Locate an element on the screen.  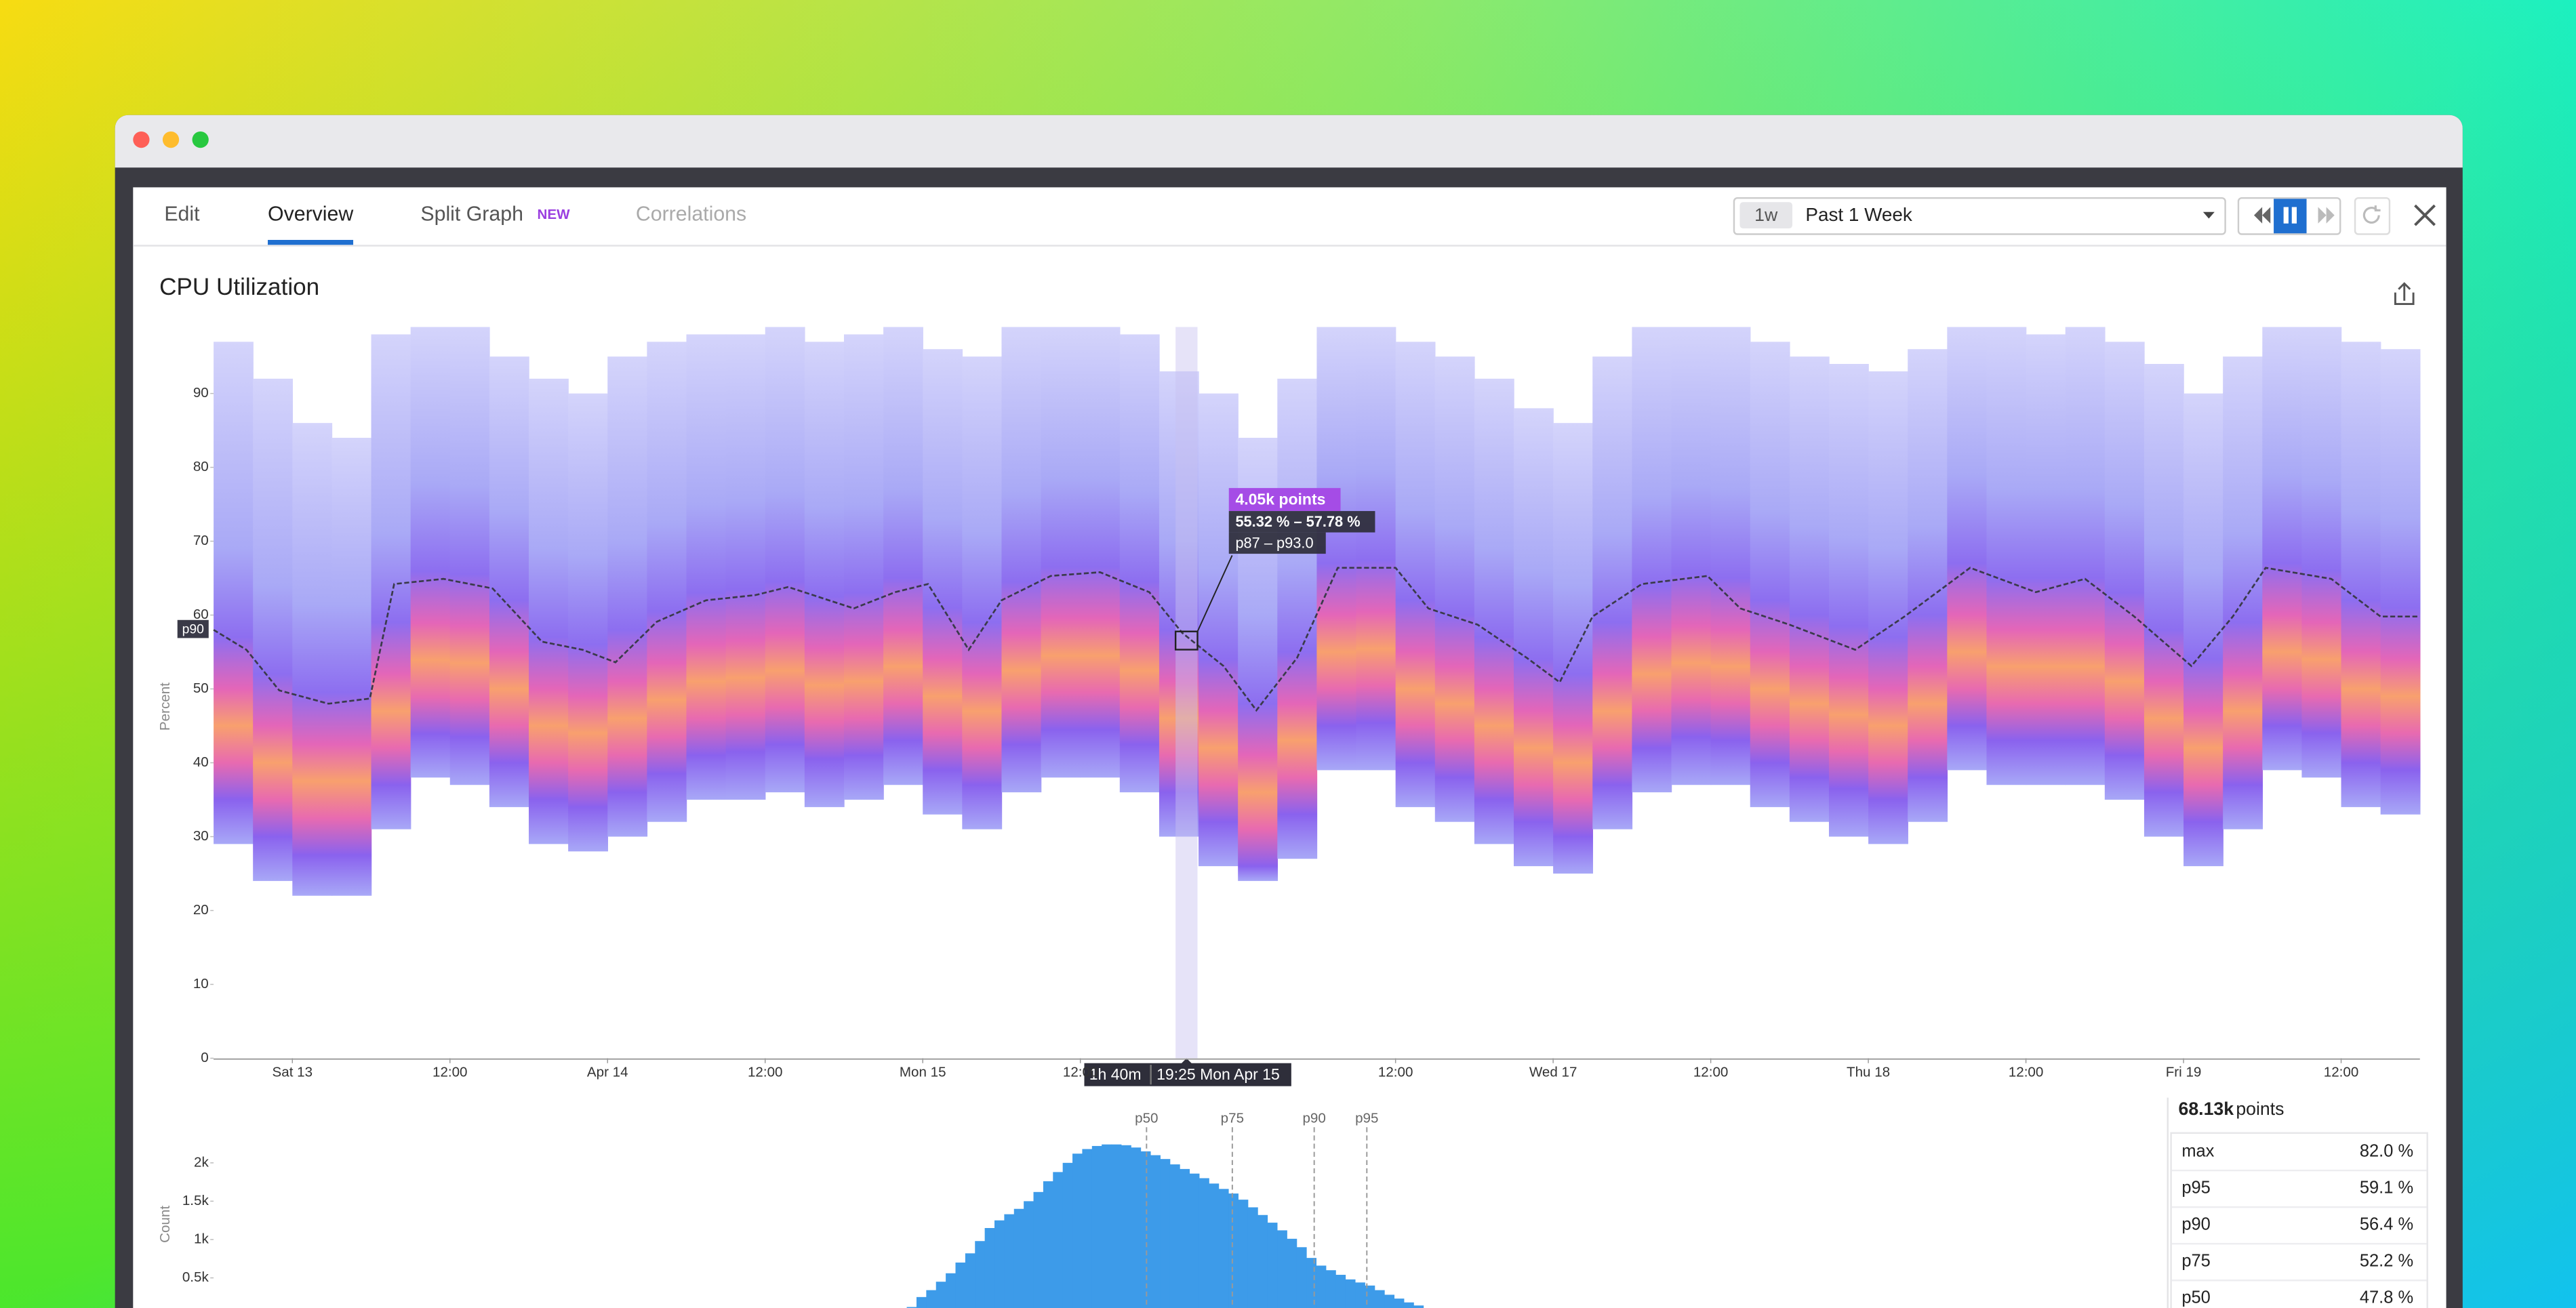
stats-name: p50 is located at coordinates (2195, 1298).